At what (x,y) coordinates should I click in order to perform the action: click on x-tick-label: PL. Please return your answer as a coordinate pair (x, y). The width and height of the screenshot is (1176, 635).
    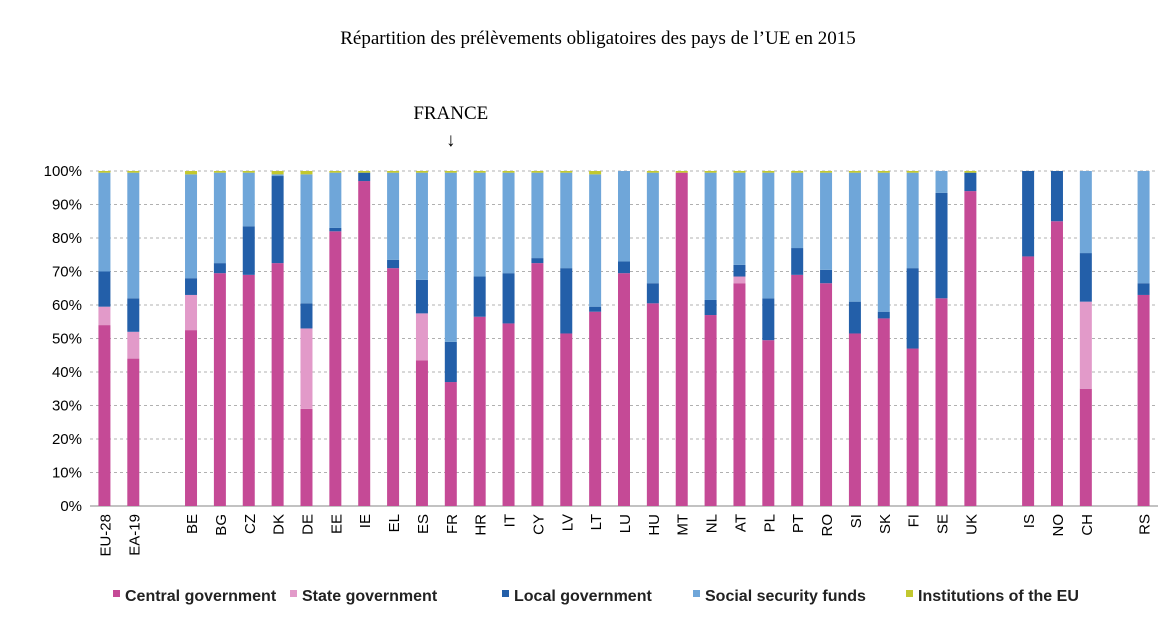
    Looking at the image, I should click on (769, 523).